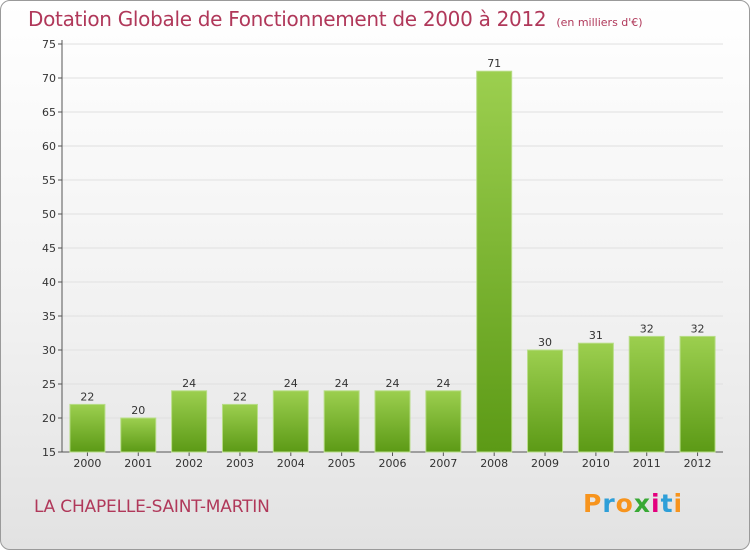  What do you see at coordinates (545, 463) in the screenshot?
I see `x-tick-label: 2009` at bounding box center [545, 463].